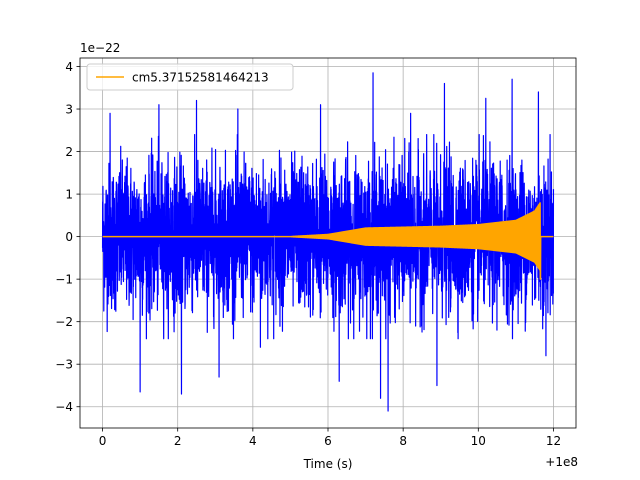  I want to click on y-scale-label: 1e−22, so click(100, 48).